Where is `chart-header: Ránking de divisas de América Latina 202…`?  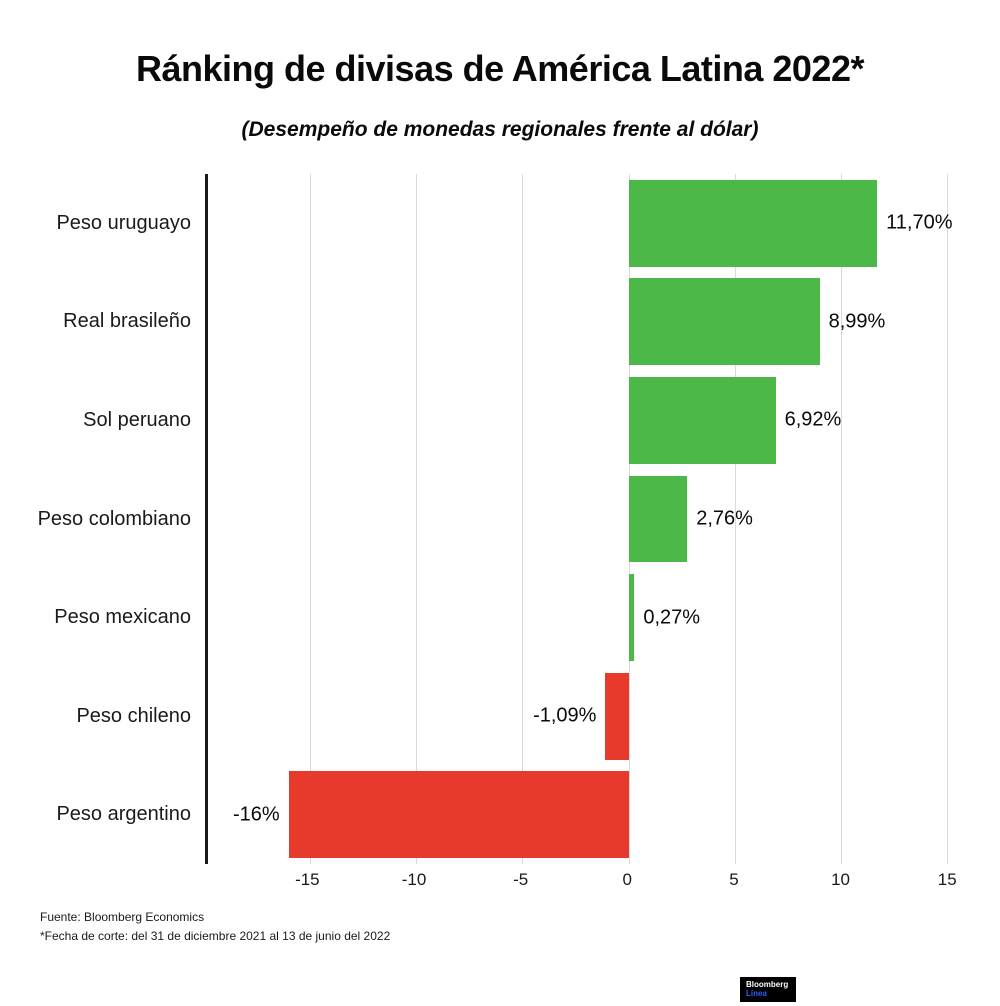 chart-header: Ránking de divisas de América Latina 202… is located at coordinates (500, 71).